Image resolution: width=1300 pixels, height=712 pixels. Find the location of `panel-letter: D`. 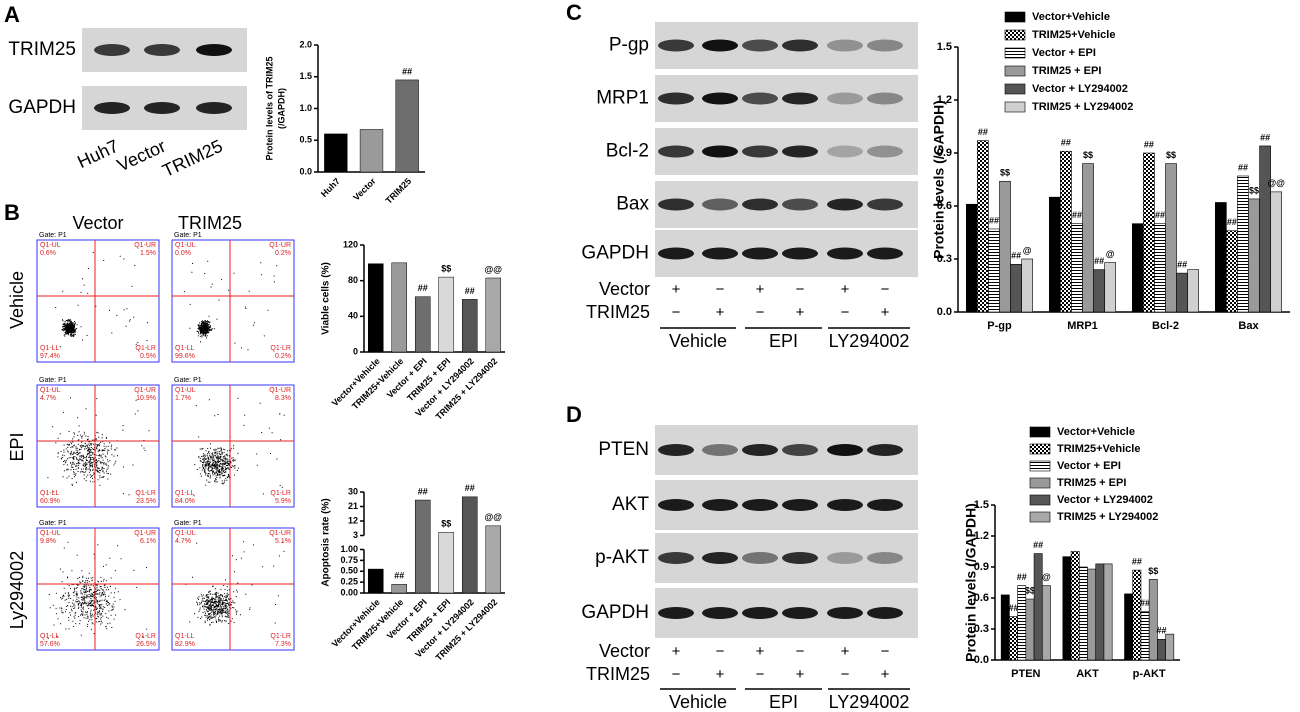

panel-letter: D is located at coordinates (574, 414).